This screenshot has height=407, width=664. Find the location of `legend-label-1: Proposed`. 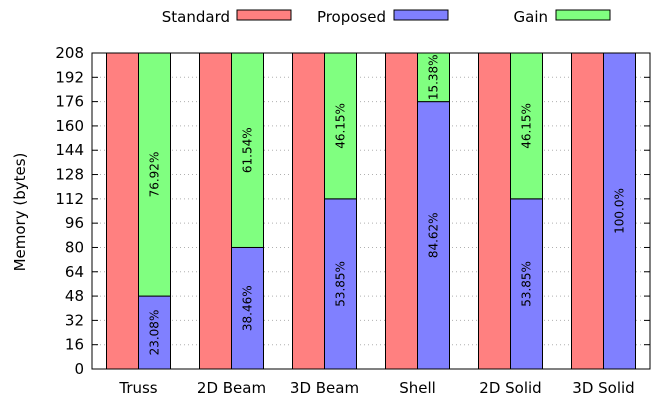

legend-label-1: Proposed is located at coordinates (351, 17).